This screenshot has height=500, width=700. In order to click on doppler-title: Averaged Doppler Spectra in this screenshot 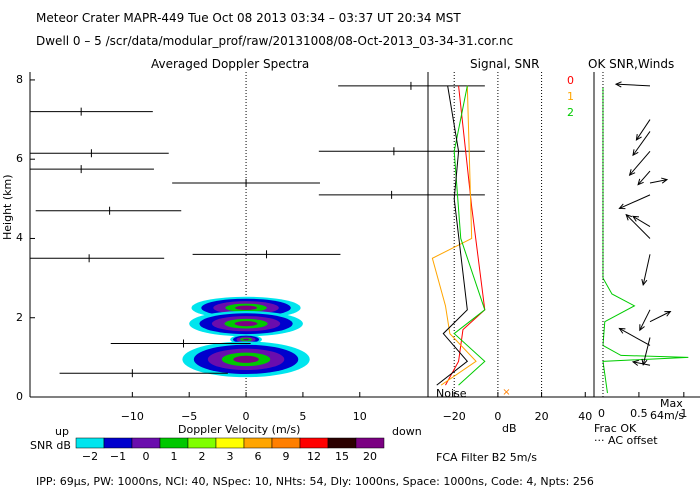, I will do `click(230, 64)`.